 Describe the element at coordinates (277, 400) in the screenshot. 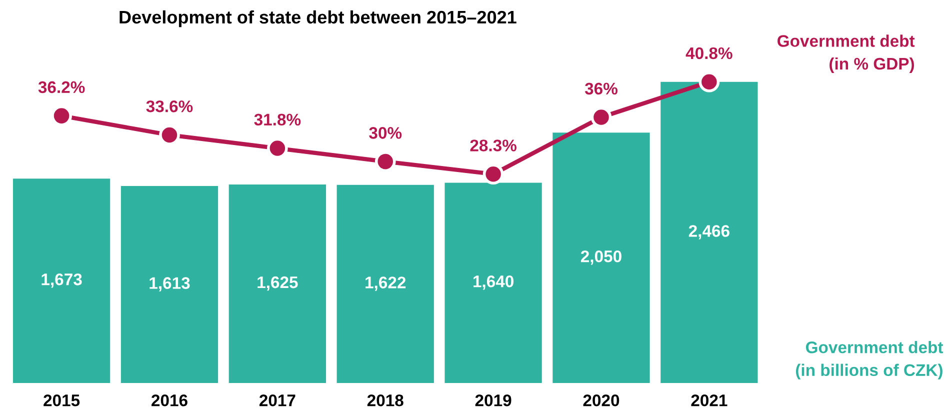

I see `x-tick-label: 2017` at that location.